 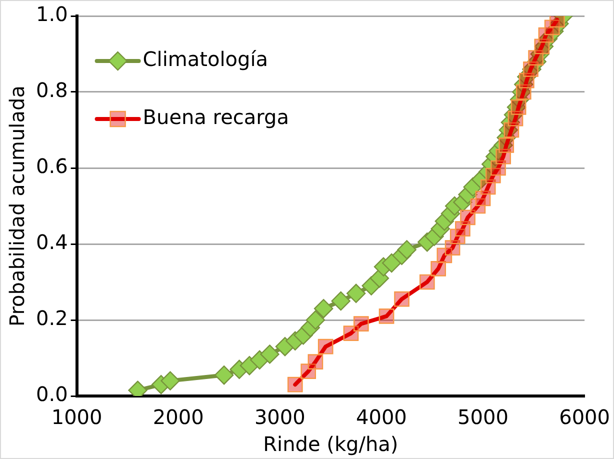 I want to click on y-tick-label: 0.6, so click(x=52, y=166).